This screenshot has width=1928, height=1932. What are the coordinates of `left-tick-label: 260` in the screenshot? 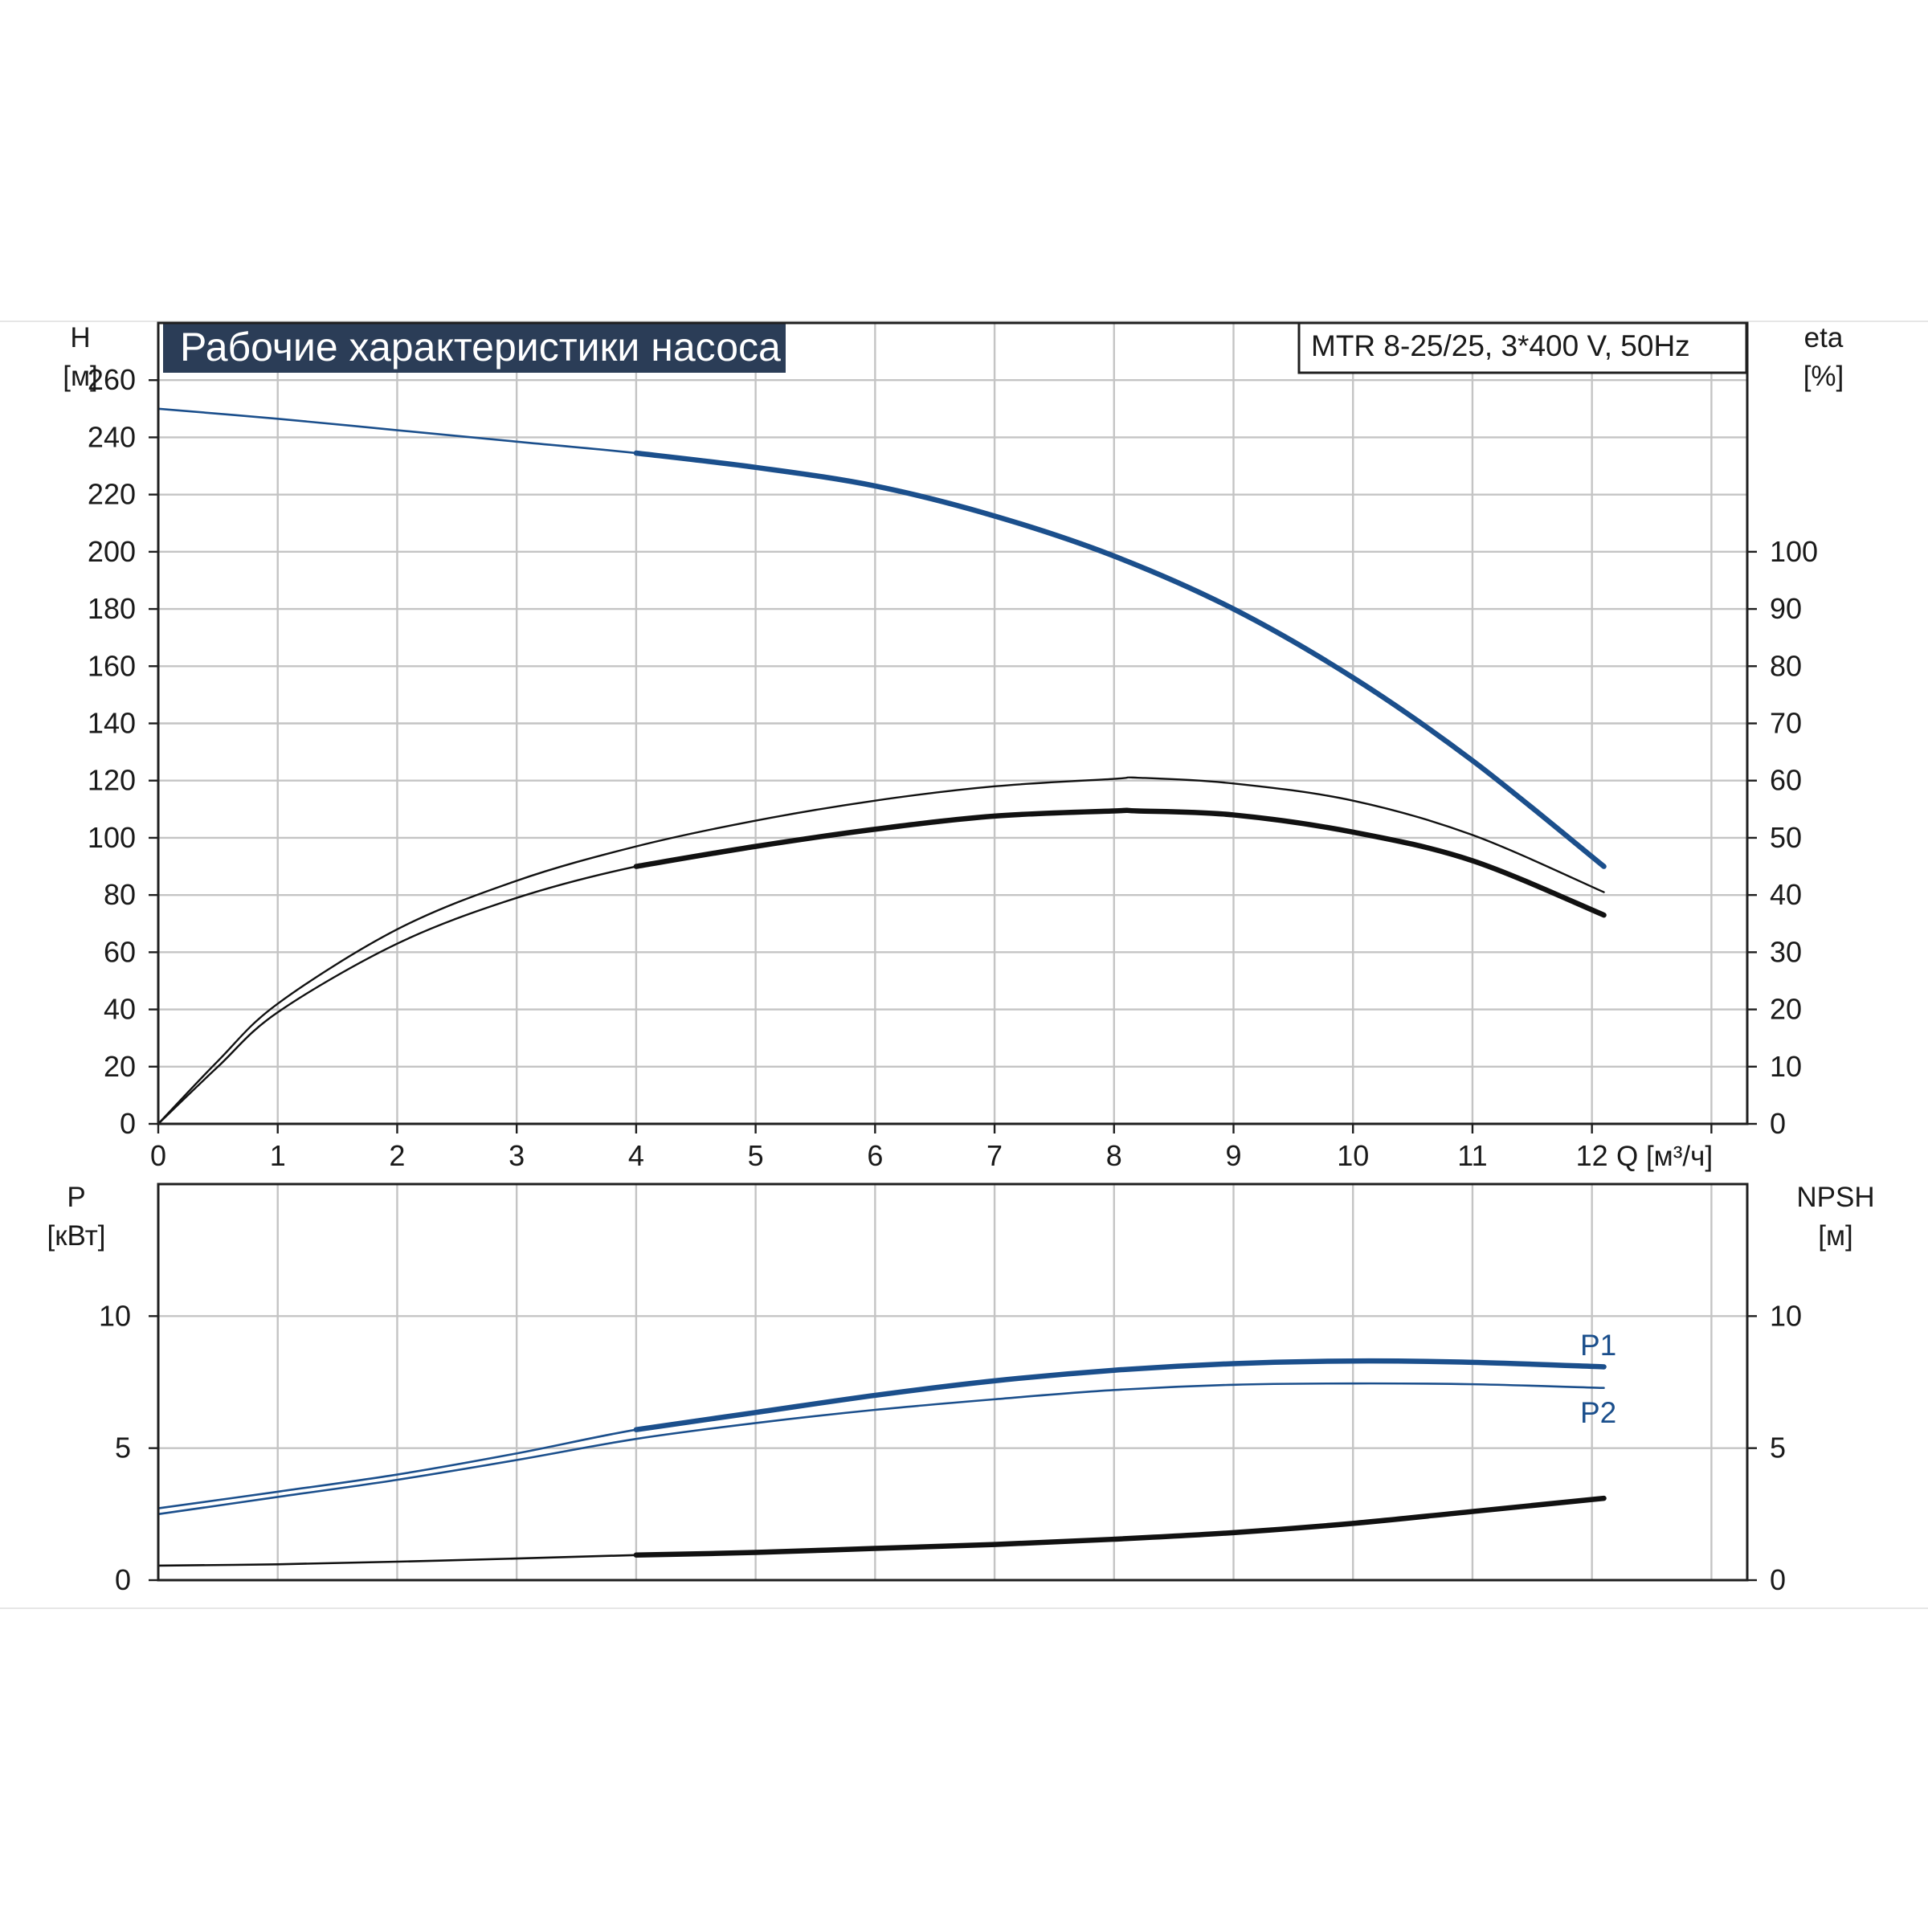 It's located at (112, 379).